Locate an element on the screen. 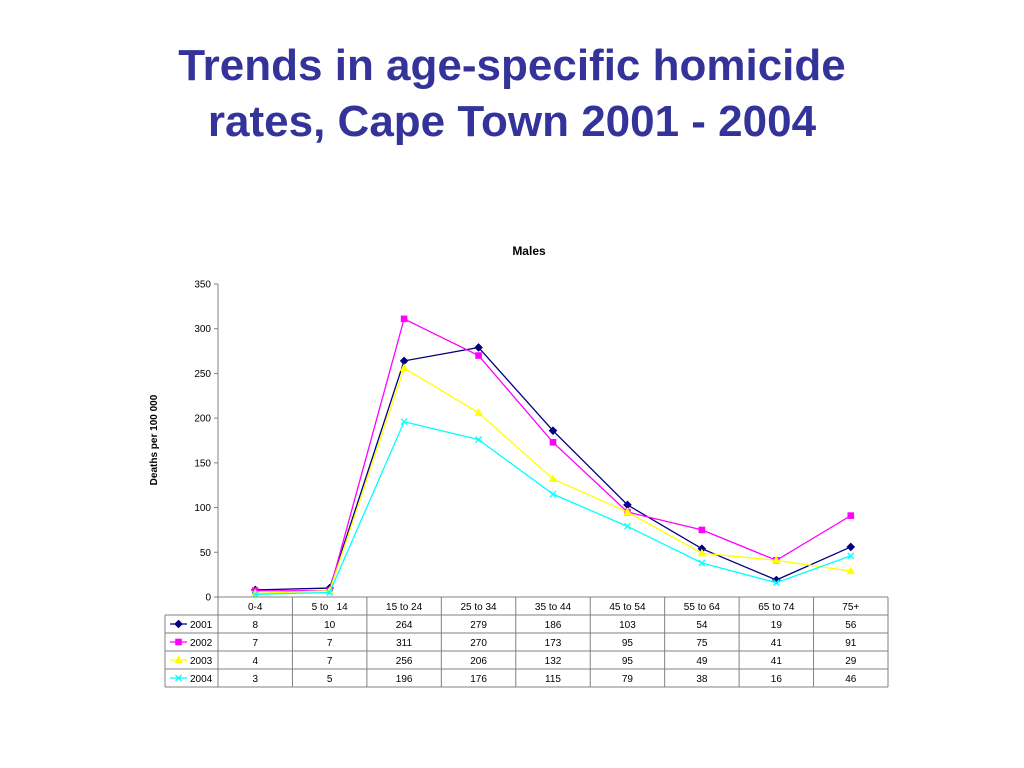 The height and width of the screenshot is (768, 1024). table-cell-value: 173 is located at coordinates (553, 643).